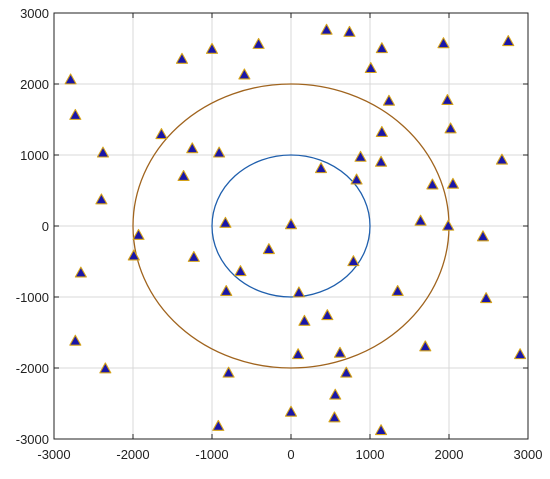  Describe the element at coordinates (34, 13) in the screenshot. I see `y-tick-label: 3000` at that location.